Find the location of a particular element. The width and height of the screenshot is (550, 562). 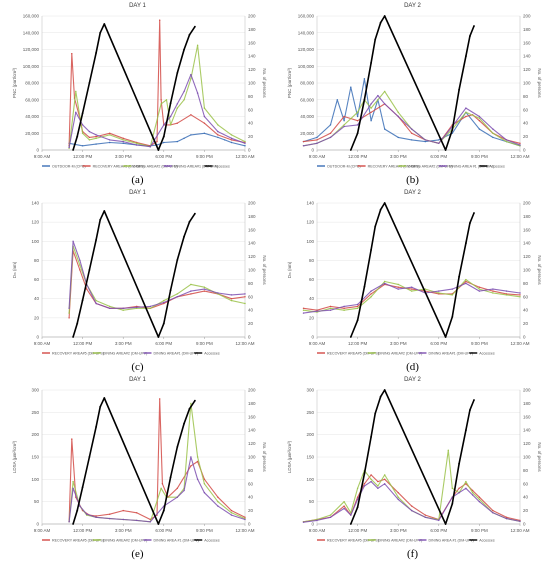

series-line-dining2 is located at coordinates (412, 118).